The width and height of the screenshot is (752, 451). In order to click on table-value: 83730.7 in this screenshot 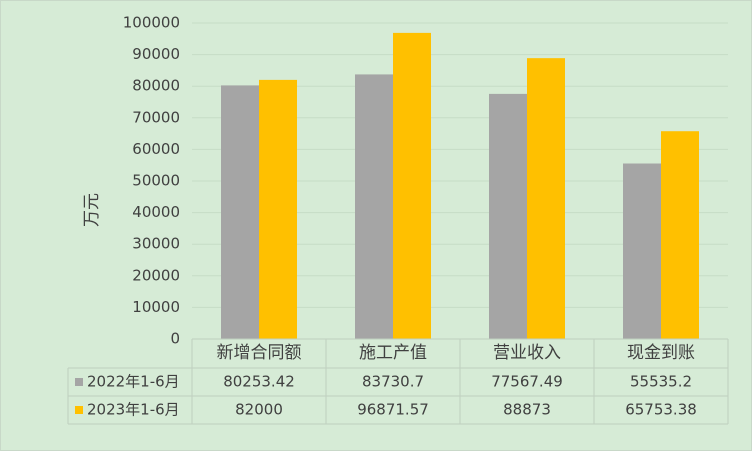, I will do `click(393, 382)`.